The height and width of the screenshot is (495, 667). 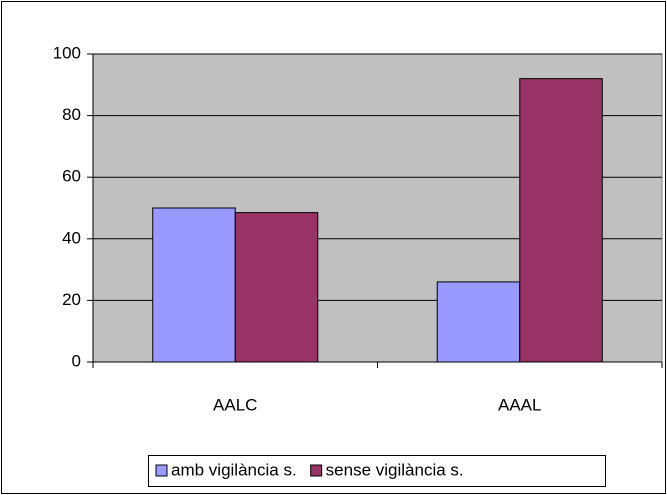 I want to click on y-tick-label: 20, so click(x=71, y=299).